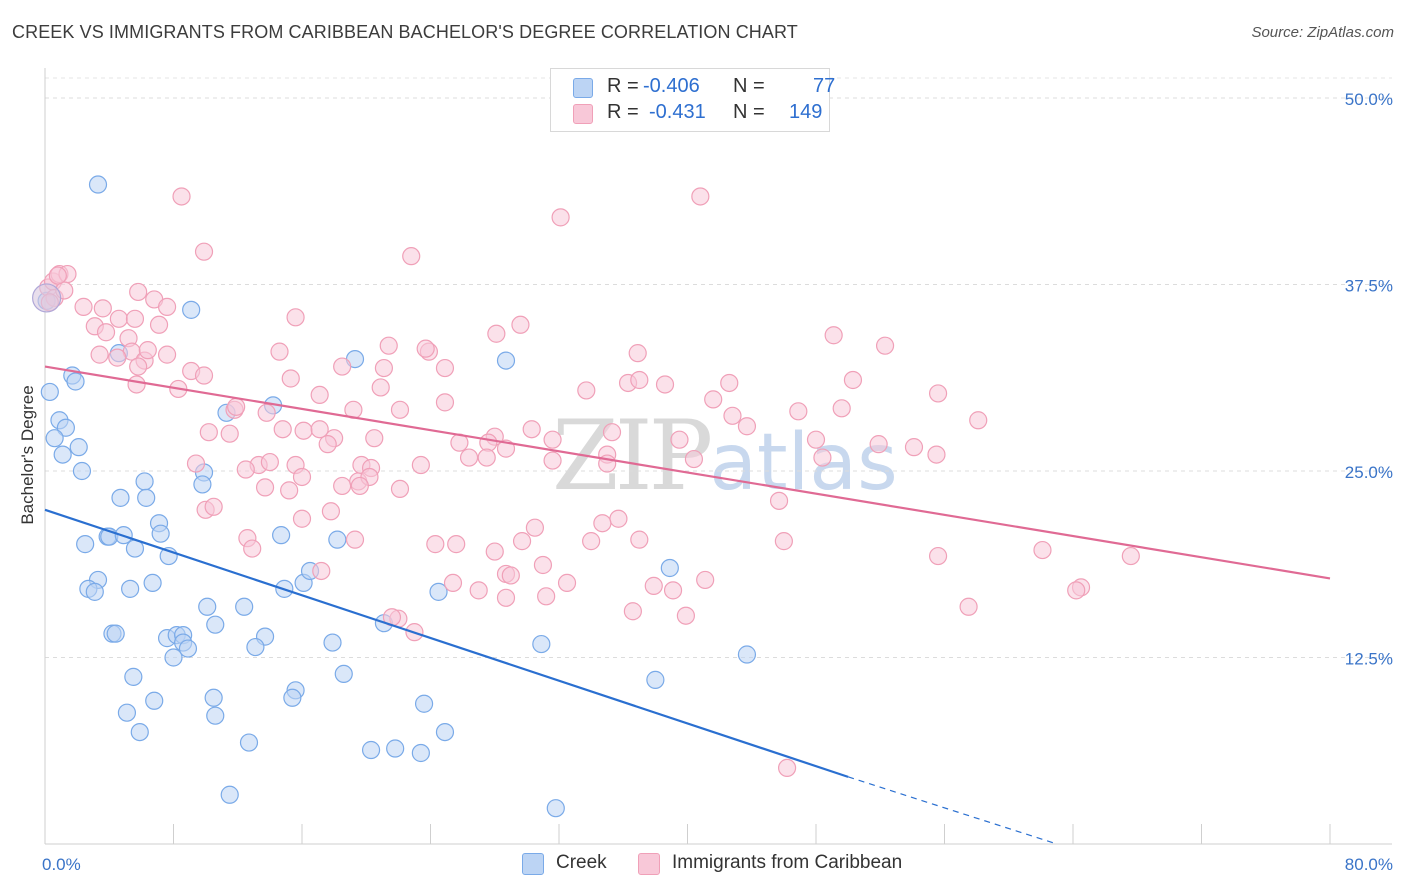 The image size is (1406, 892). Describe the element at coordinates (806, 112) in the screenshot. I see `n-value: 149` at that location.